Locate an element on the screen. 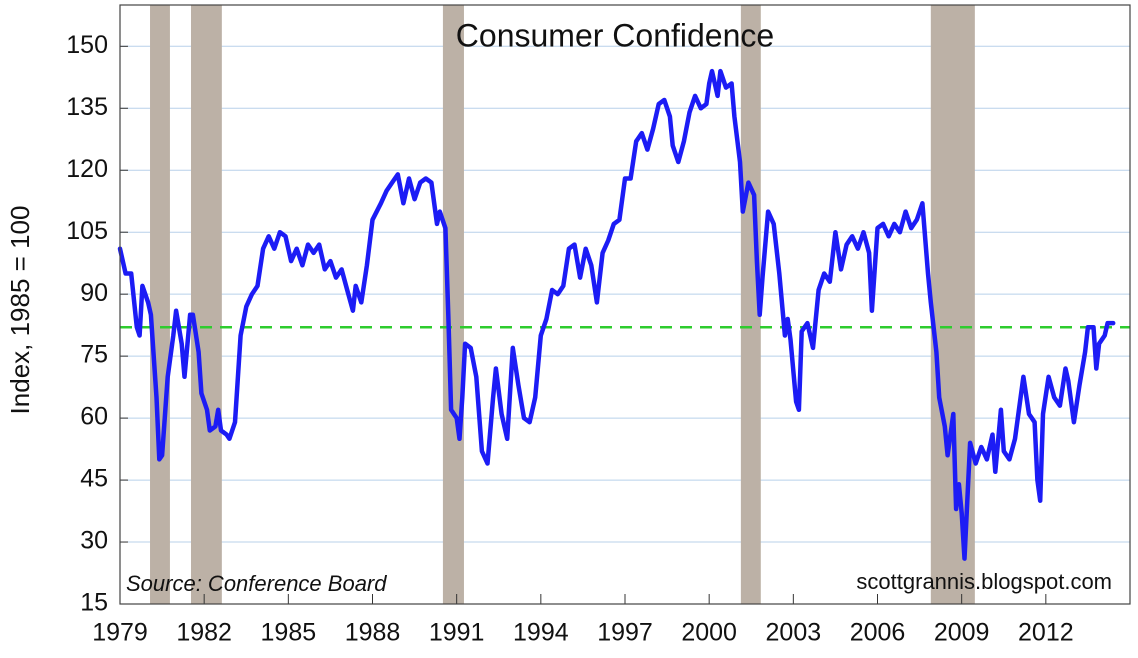 The width and height of the screenshot is (1138, 658). y-tick-label: 75 is located at coordinates (94, 355).